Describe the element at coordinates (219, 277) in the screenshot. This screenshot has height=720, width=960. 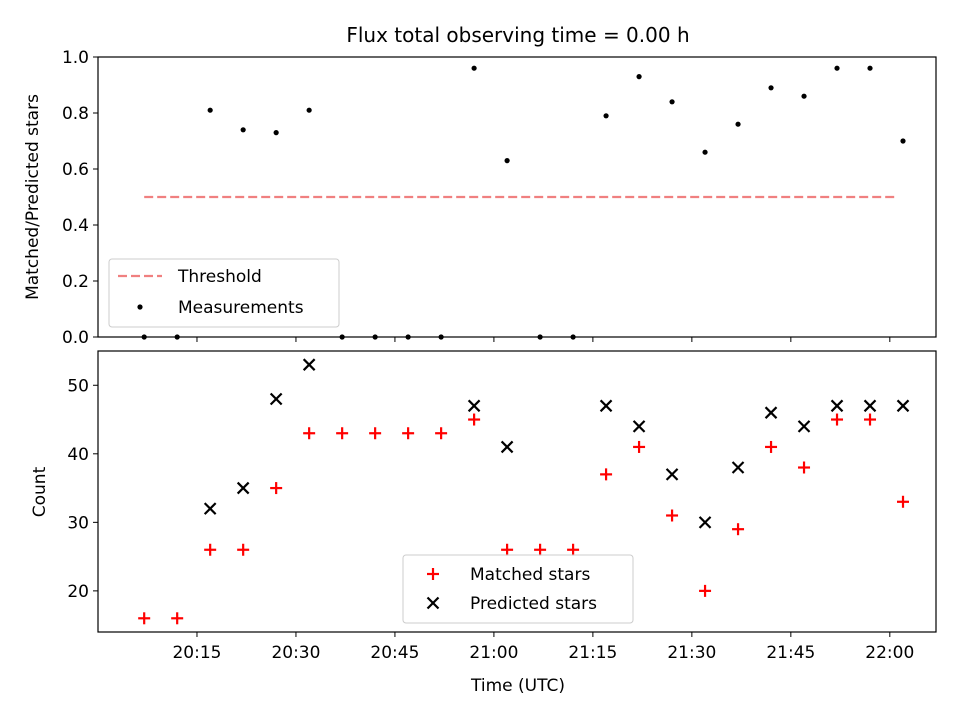
I see `legend-threshold-label: Threshold` at that location.